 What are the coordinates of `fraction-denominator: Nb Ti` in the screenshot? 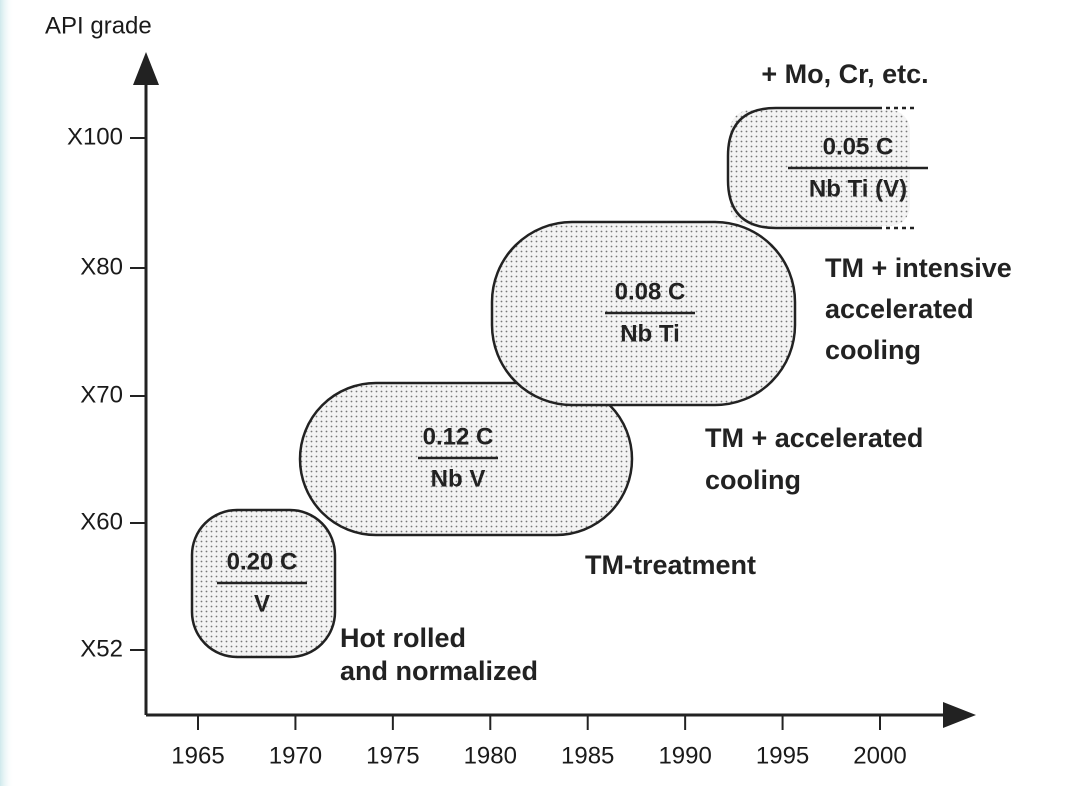 It's located at (650, 333).